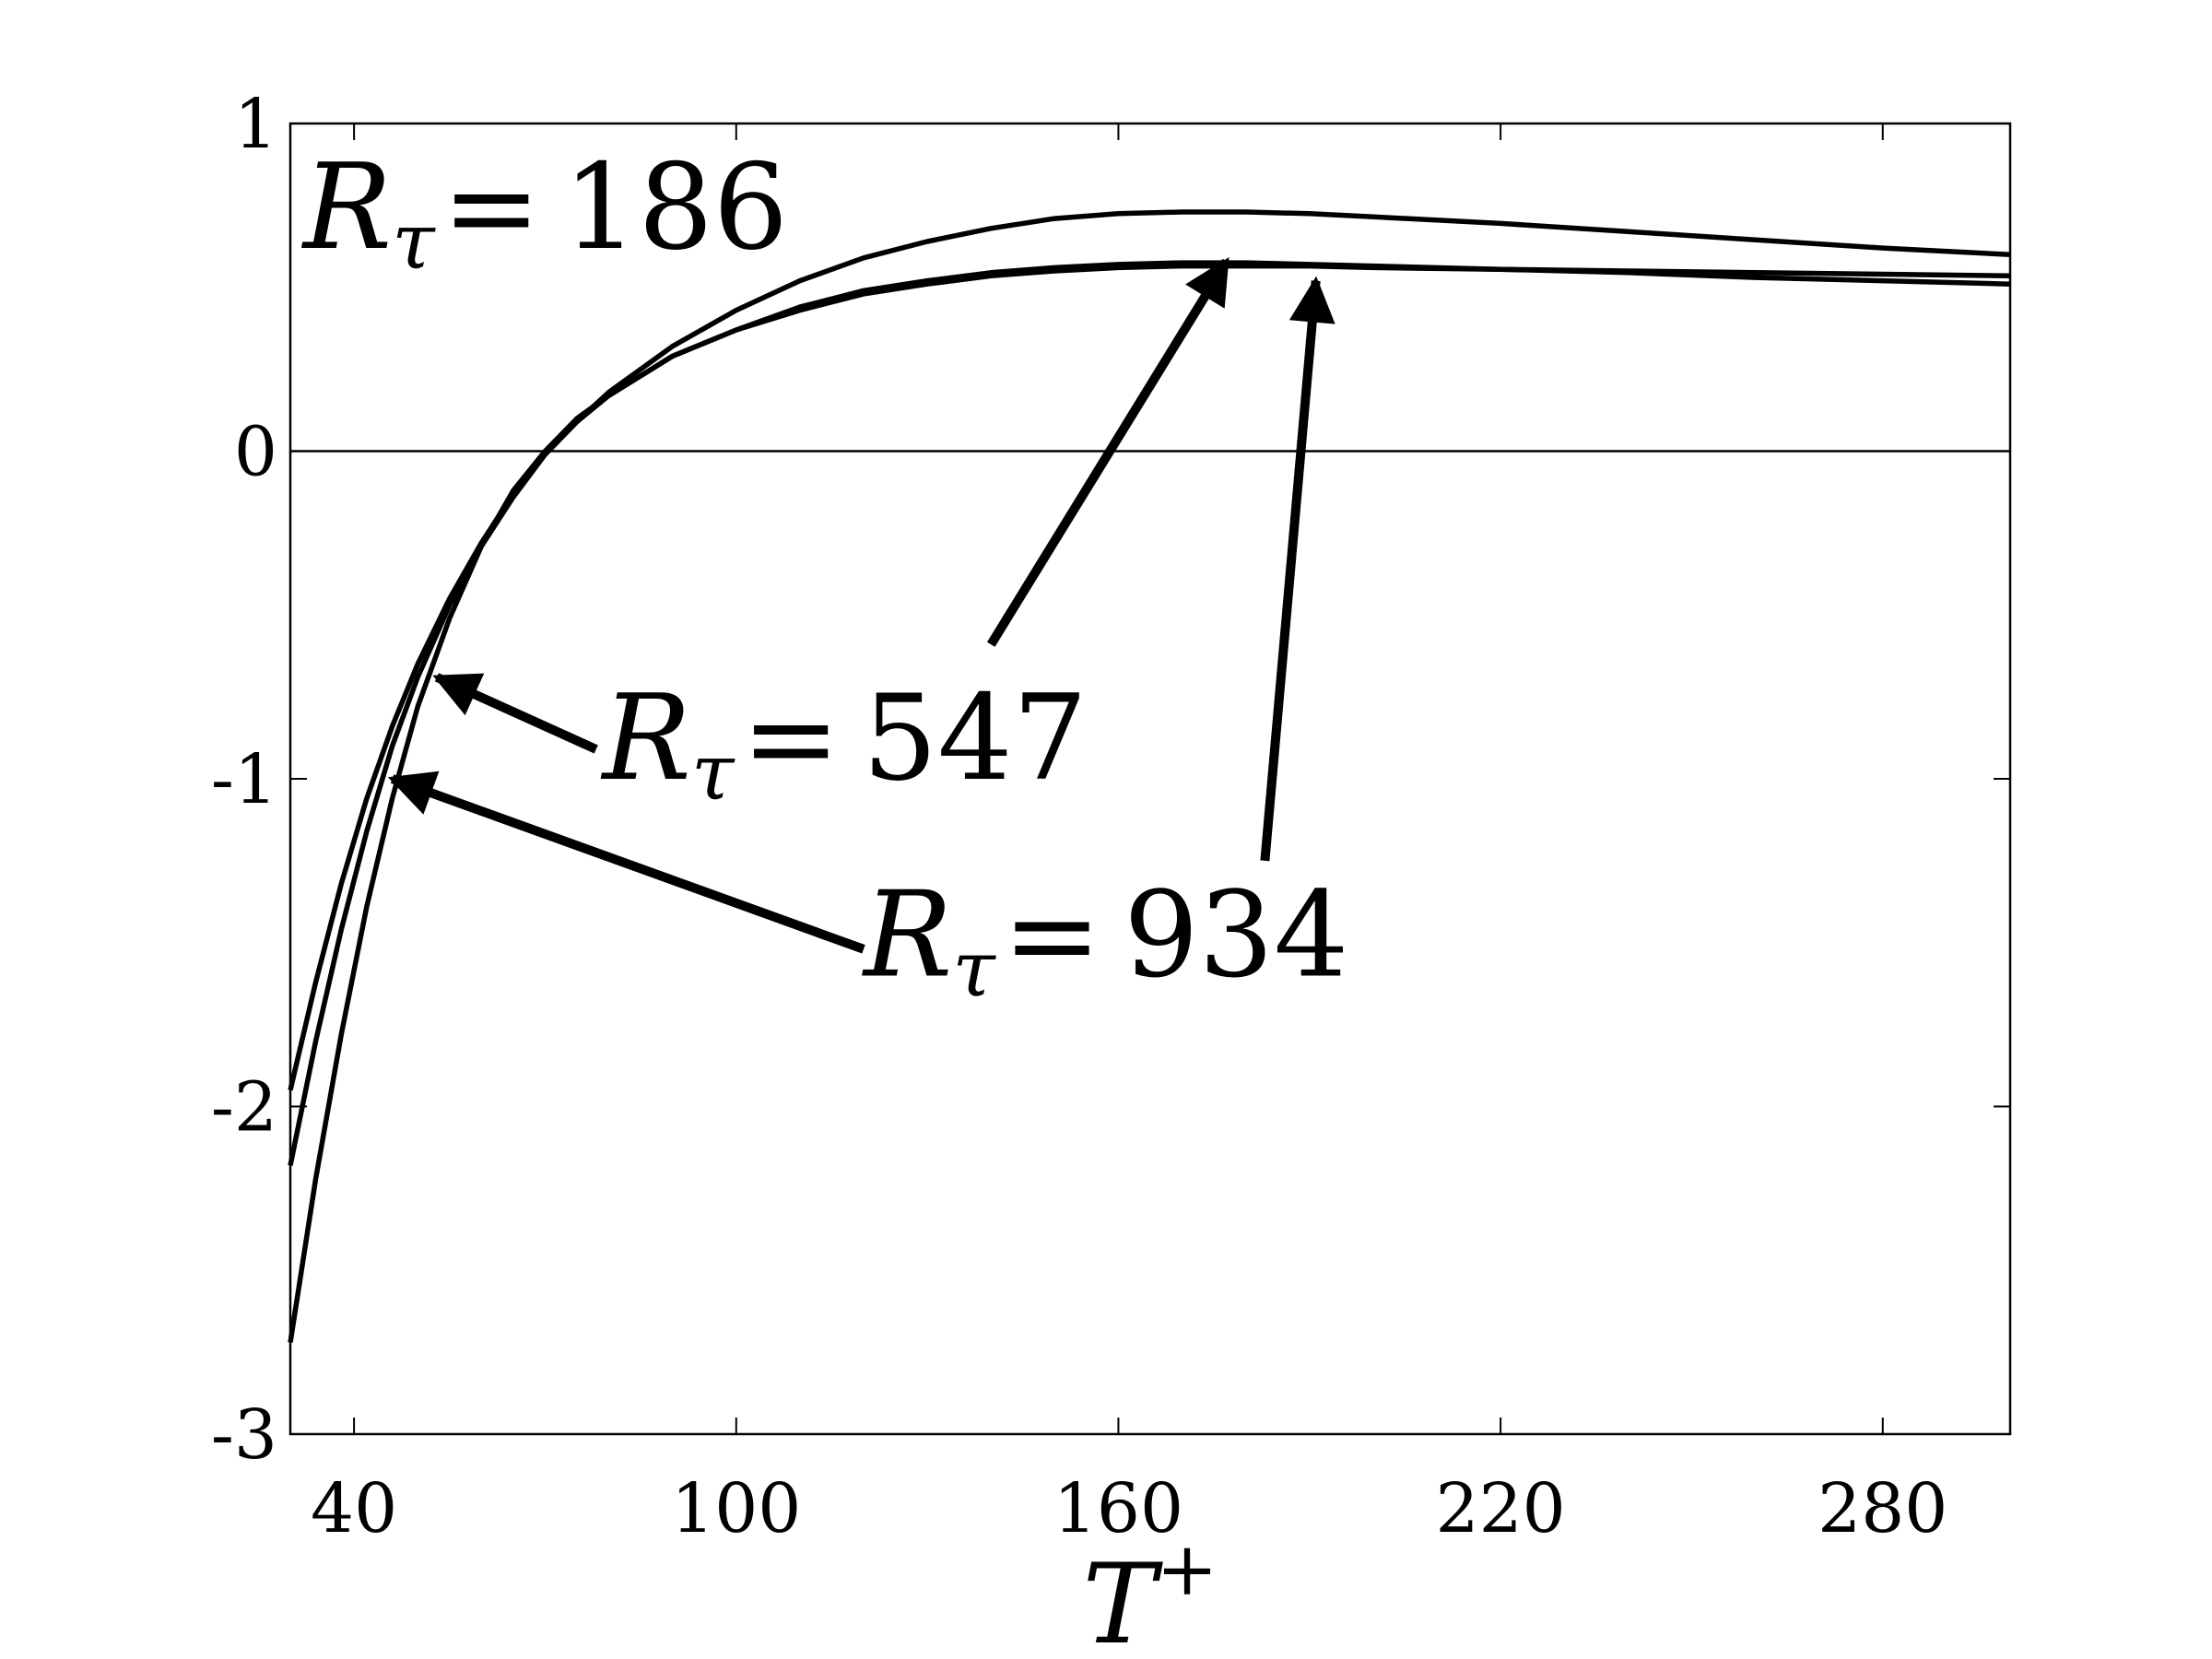 The height and width of the screenshot is (1659, 2212). I want to click on y-tick-label: -2, so click(244, 1107).